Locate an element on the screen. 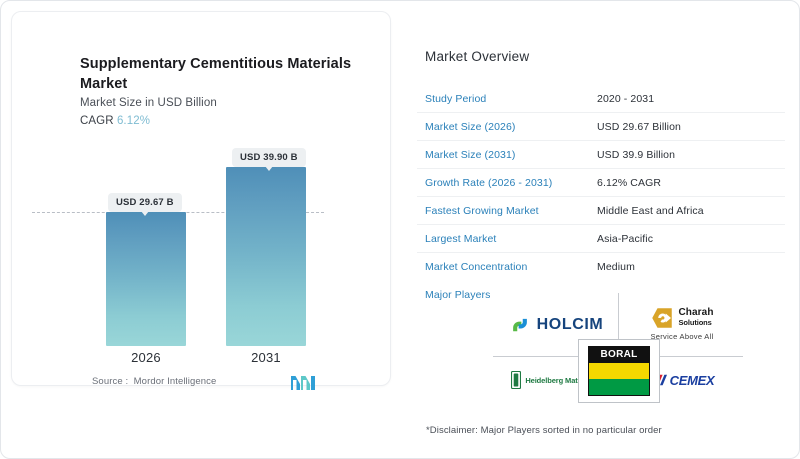 Image resolution: width=800 pixels, height=459 pixels. table-row: Growth Rate (2026 - 2031) 6.12% CAGR is located at coordinates (601, 183).